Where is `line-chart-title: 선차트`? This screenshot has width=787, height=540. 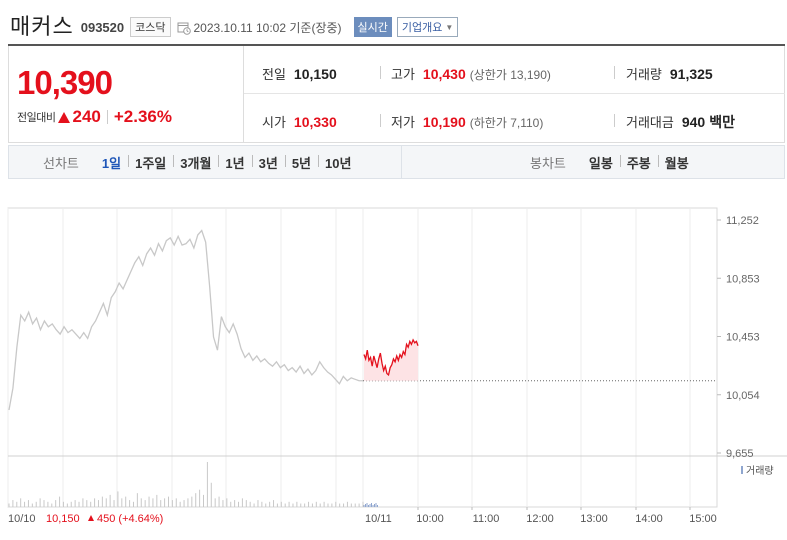 line-chart-title: 선차트 is located at coordinates (61, 163).